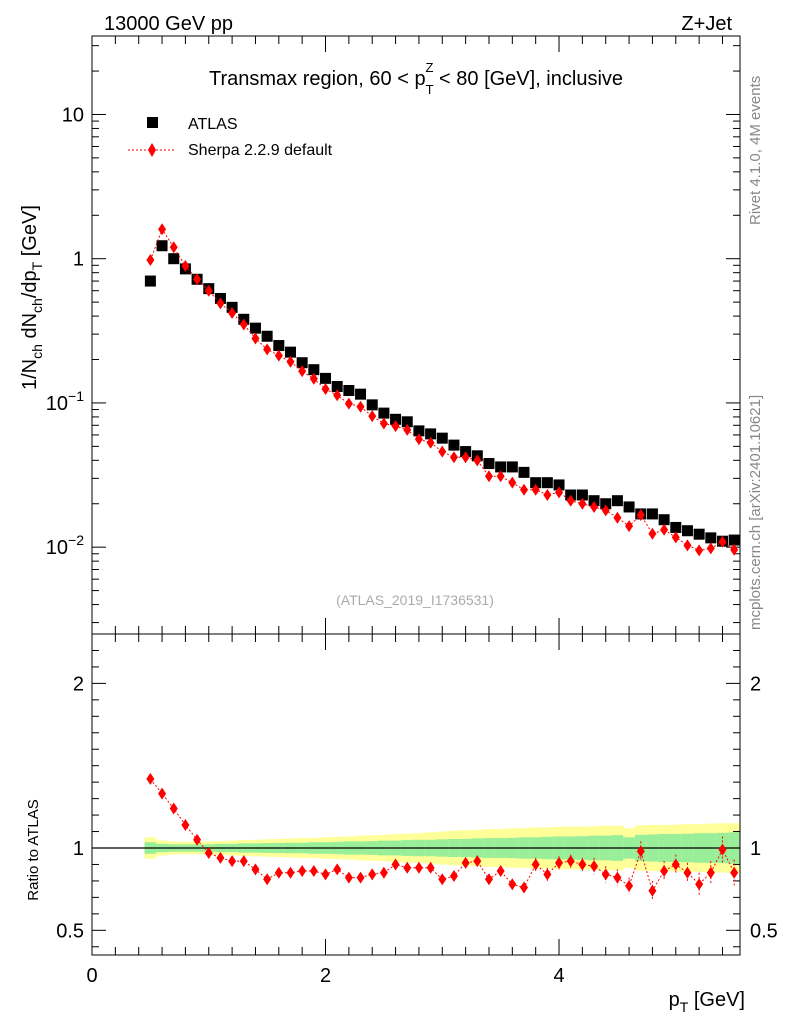  Describe the element at coordinates (78, 849) in the screenshot. I see `ratio-y-tick-label: 1` at that location.